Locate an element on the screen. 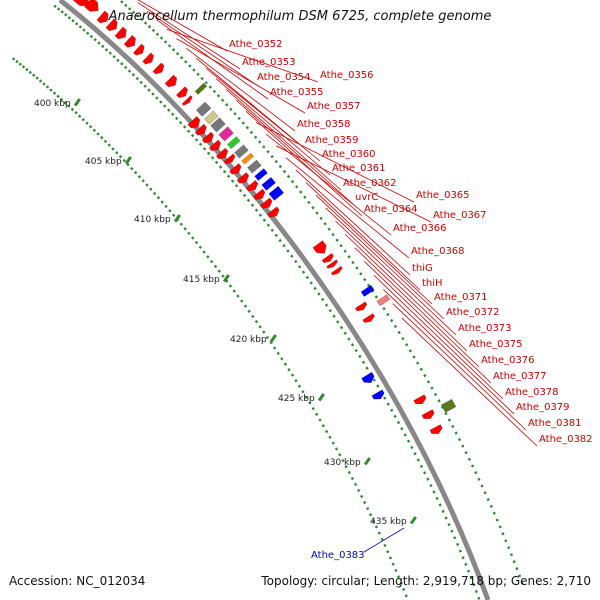  gene-label: thiH is located at coordinates (432, 283).